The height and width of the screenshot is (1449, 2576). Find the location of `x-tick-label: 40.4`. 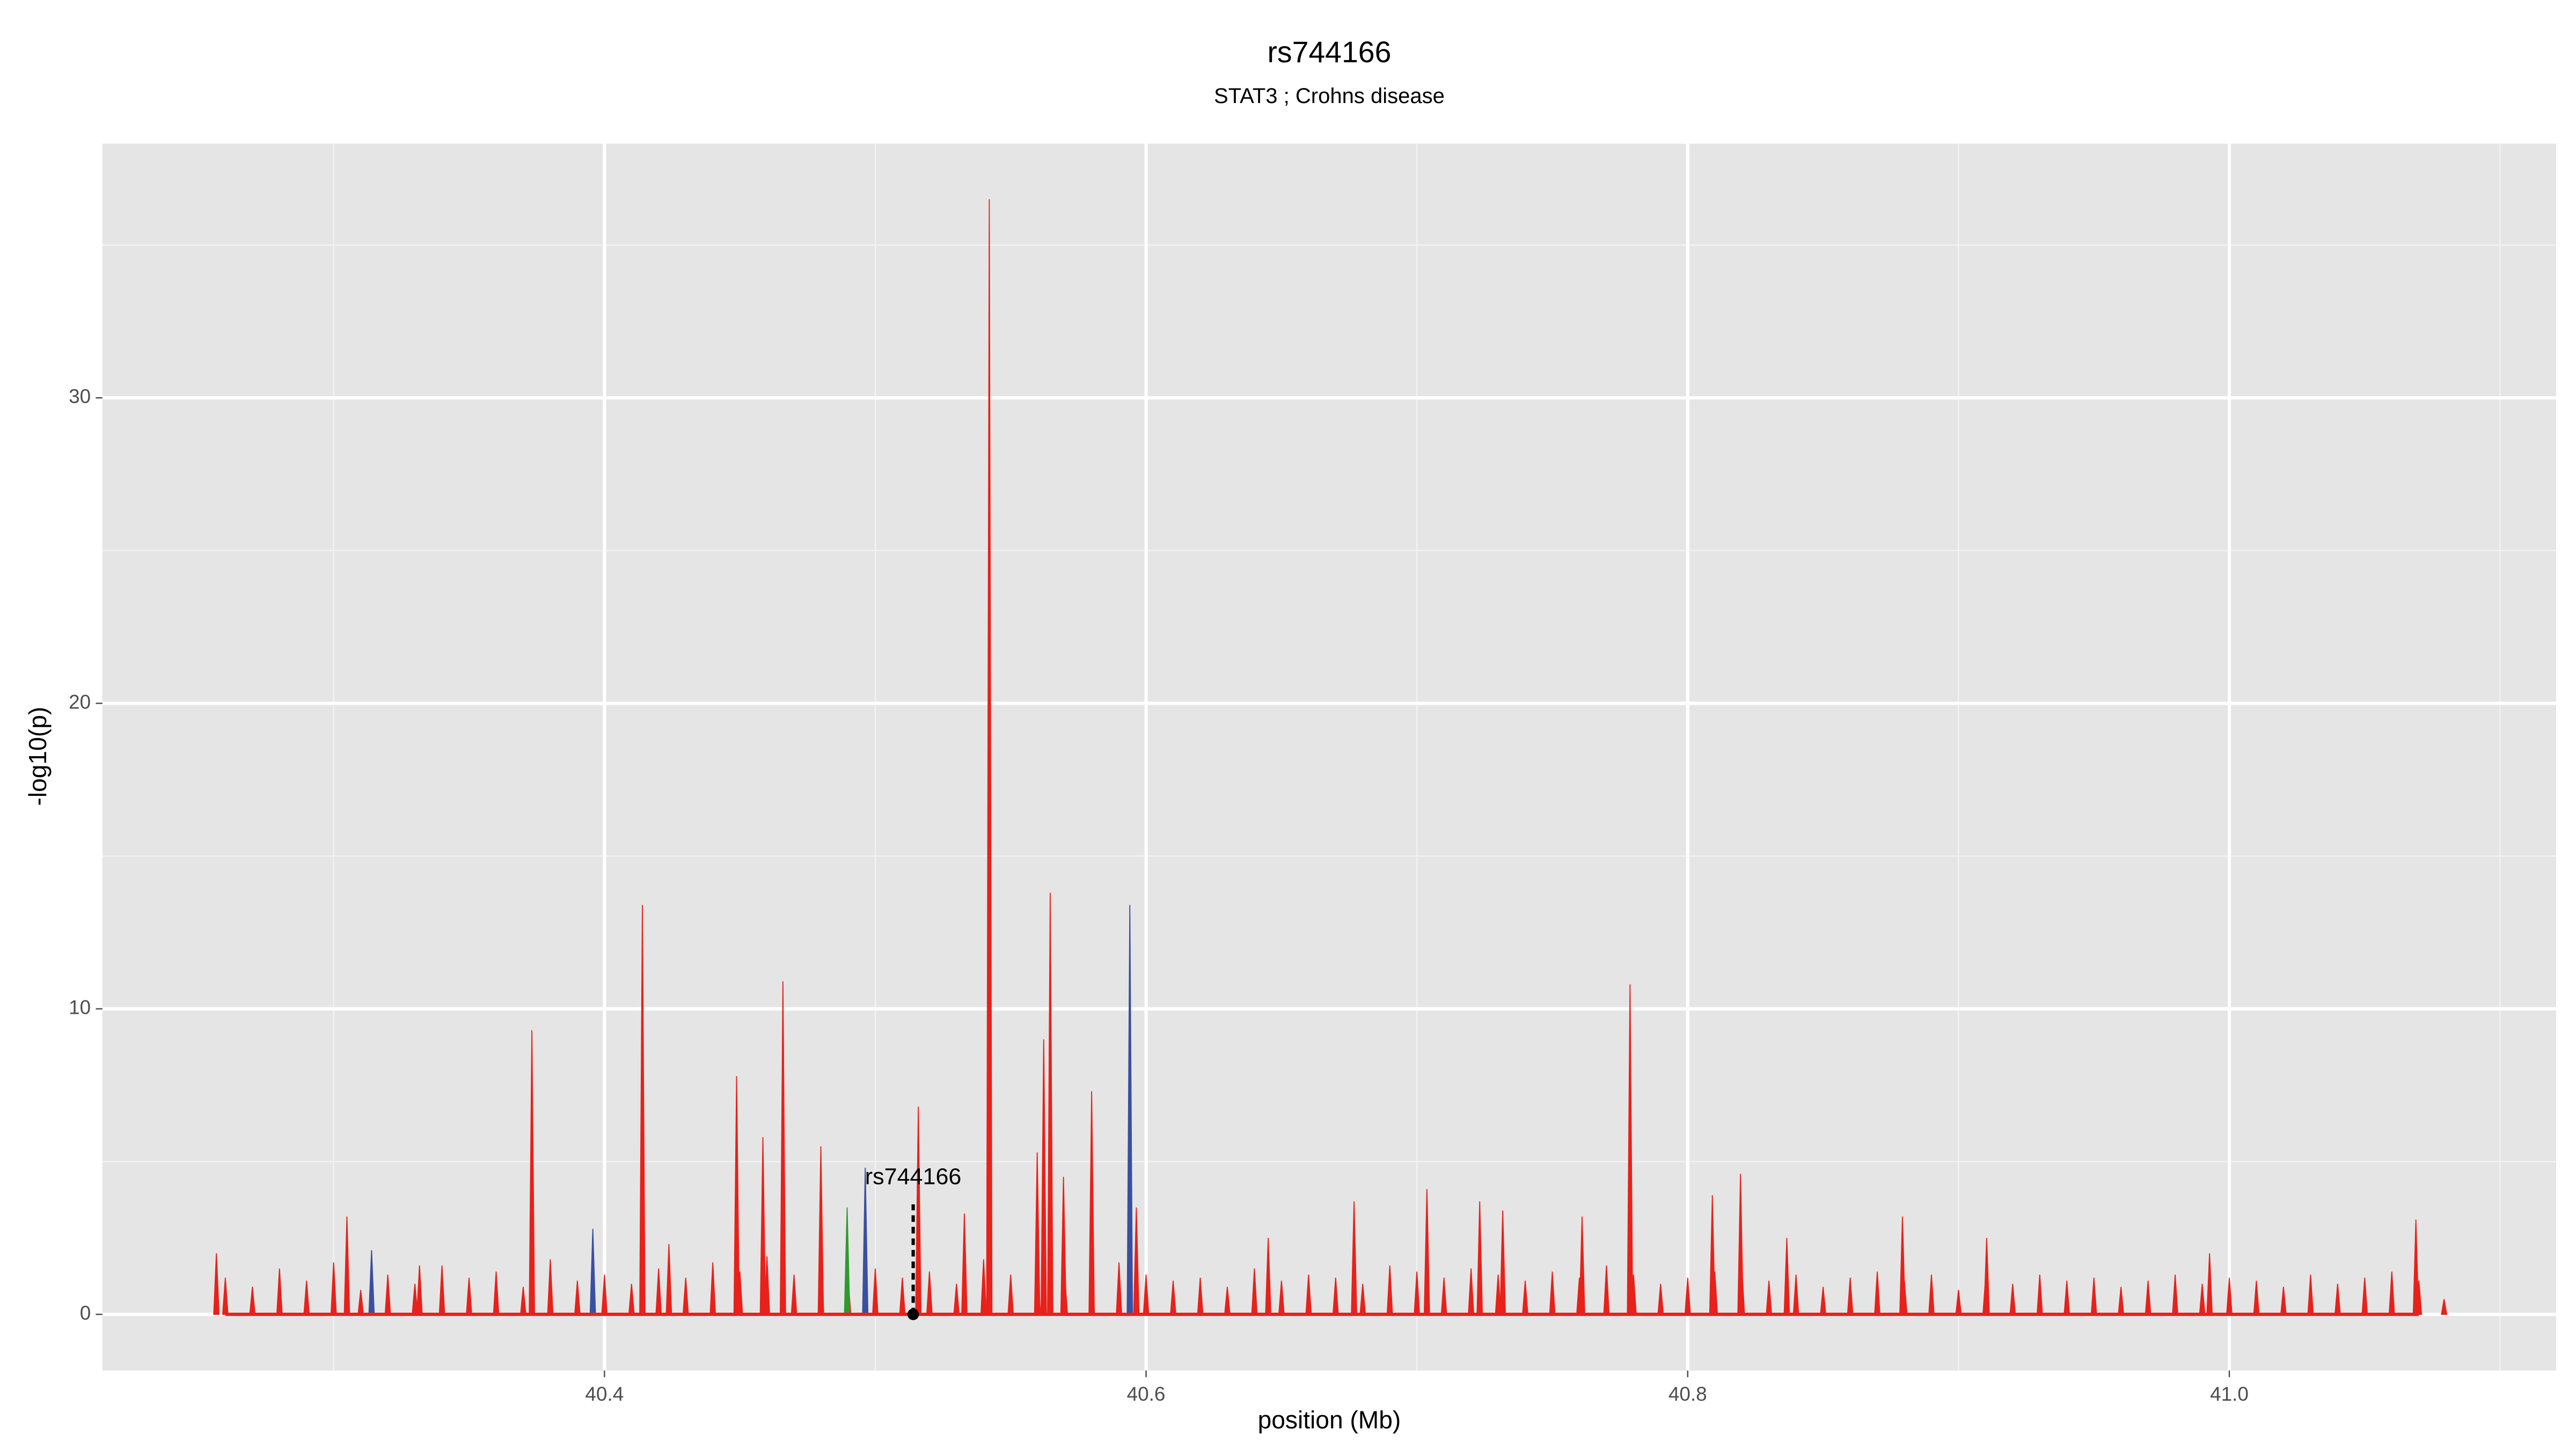

x-tick-label: 40.4 is located at coordinates (604, 1394).